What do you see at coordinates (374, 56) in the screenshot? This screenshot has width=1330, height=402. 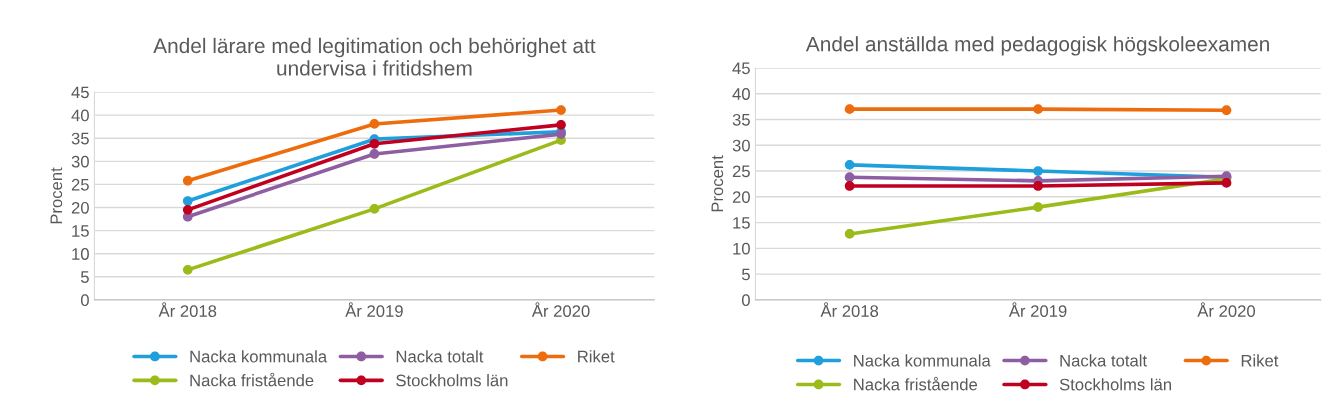 I see `chart-title: Andel lärare med legitimation och behörighet att undervisa i fritidshem` at bounding box center [374, 56].